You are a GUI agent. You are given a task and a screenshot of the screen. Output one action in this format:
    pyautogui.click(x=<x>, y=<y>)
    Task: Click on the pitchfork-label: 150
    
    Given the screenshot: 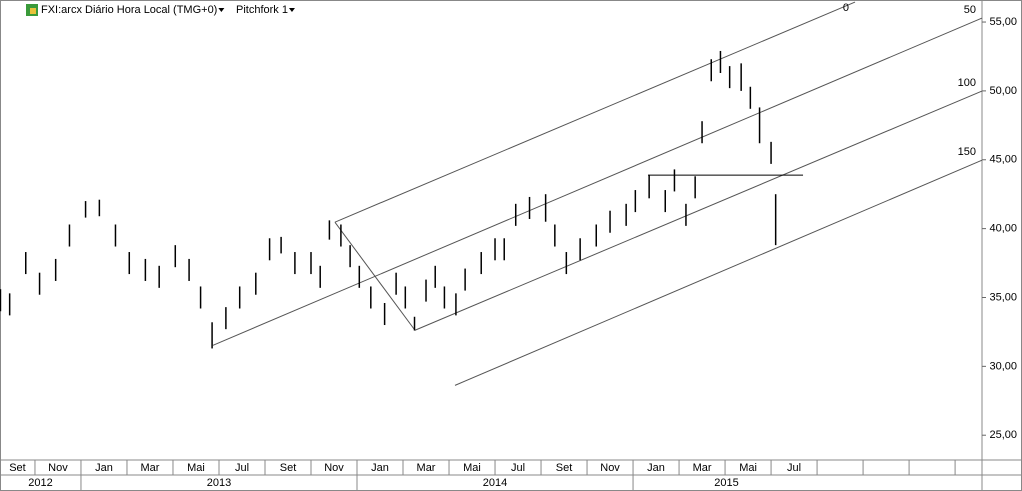 What is the action you would take?
    pyautogui.click(x=967, y=152)
    